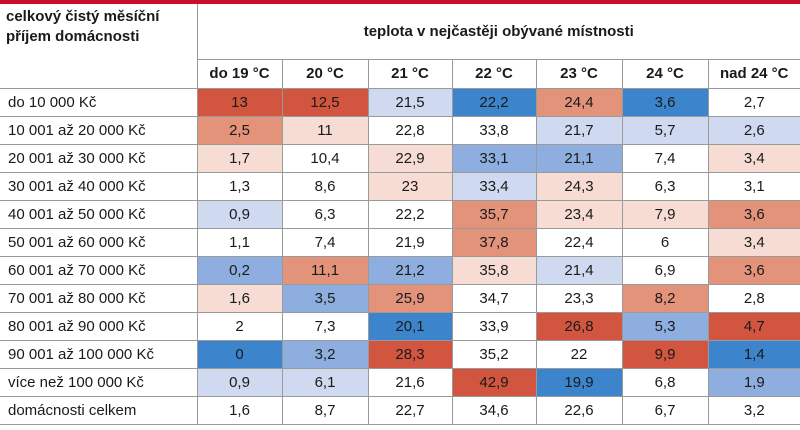 The image size is (800, 430). I want to click on row-label: 50 001 až 60 000 Kč, so click(99, 242).